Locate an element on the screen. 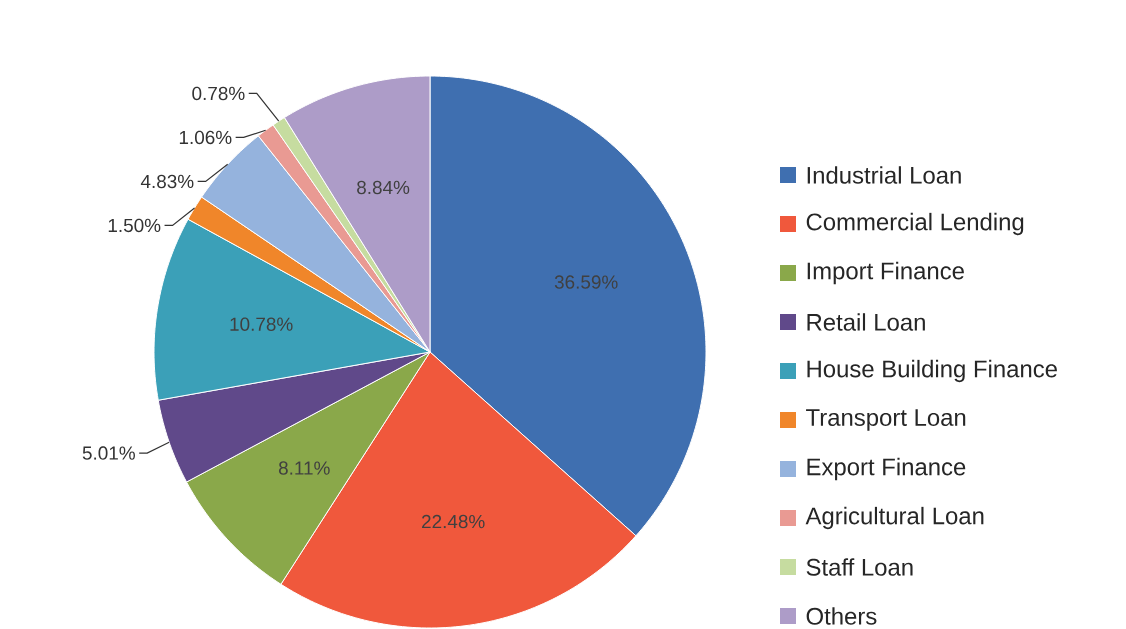 This screenshot has width=1126, height=629. data-label: 36.59% is located at coordinates (586, 282).